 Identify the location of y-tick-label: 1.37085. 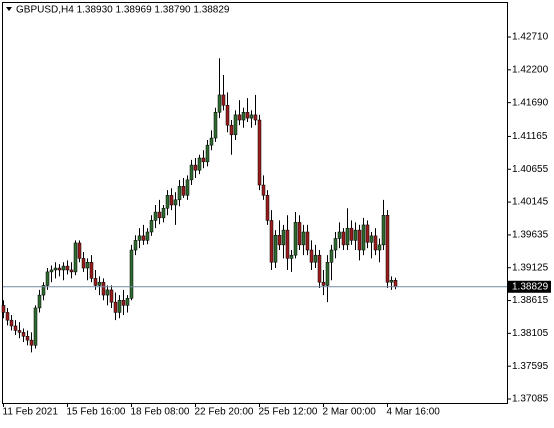
(530, 399).